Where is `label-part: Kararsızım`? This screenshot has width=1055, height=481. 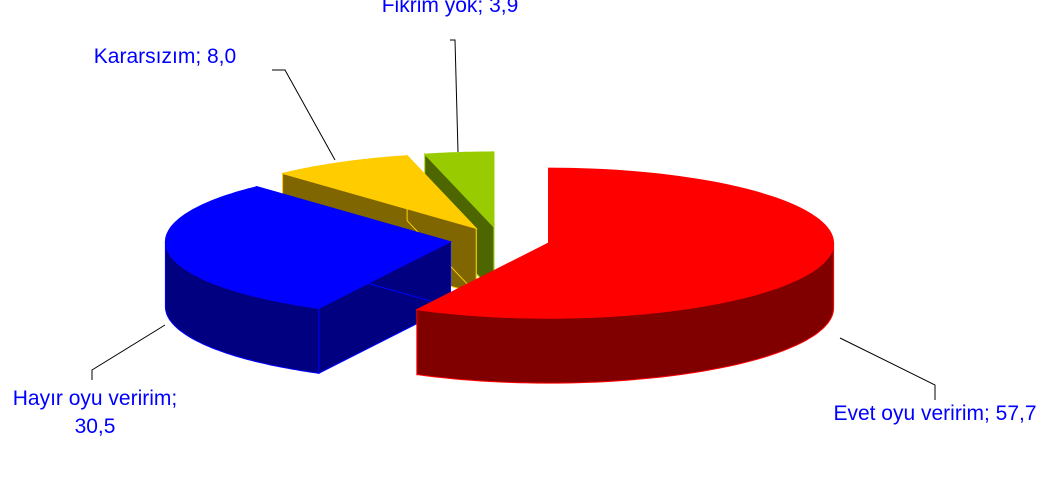
label-part: Kararsızım is located at coordinates (144, 56).